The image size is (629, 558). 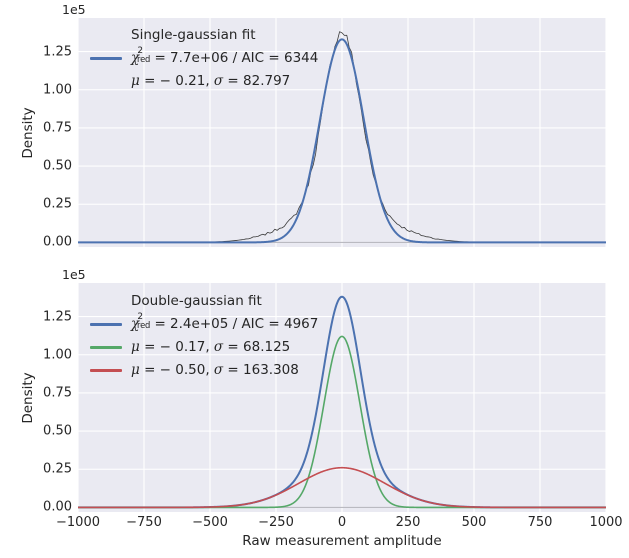 I want to click on x-axis-label: Raw measurement amplitude, so click(x=342, y=541).